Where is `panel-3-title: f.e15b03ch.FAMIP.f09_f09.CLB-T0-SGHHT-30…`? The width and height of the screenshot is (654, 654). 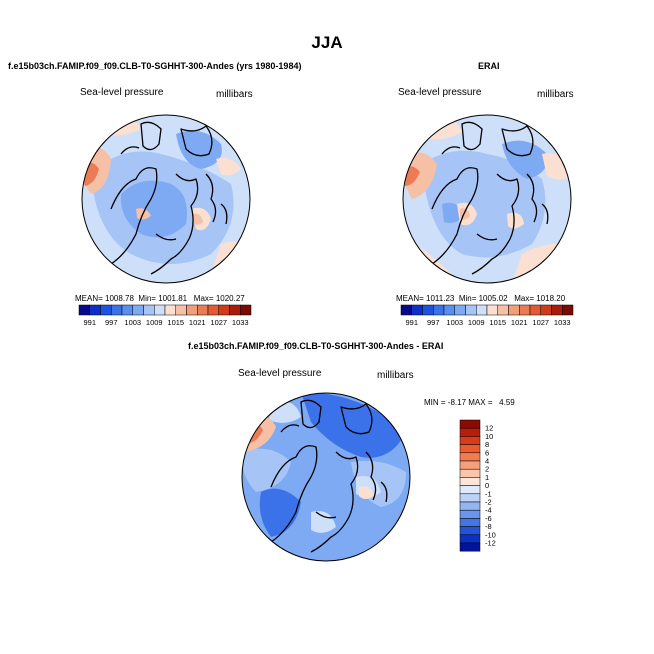
panel-3-title: f.e15b03ch.FAMIP.f09_f09.CLB-T0-SGHHT-30… is located at coordinates (316, 346).